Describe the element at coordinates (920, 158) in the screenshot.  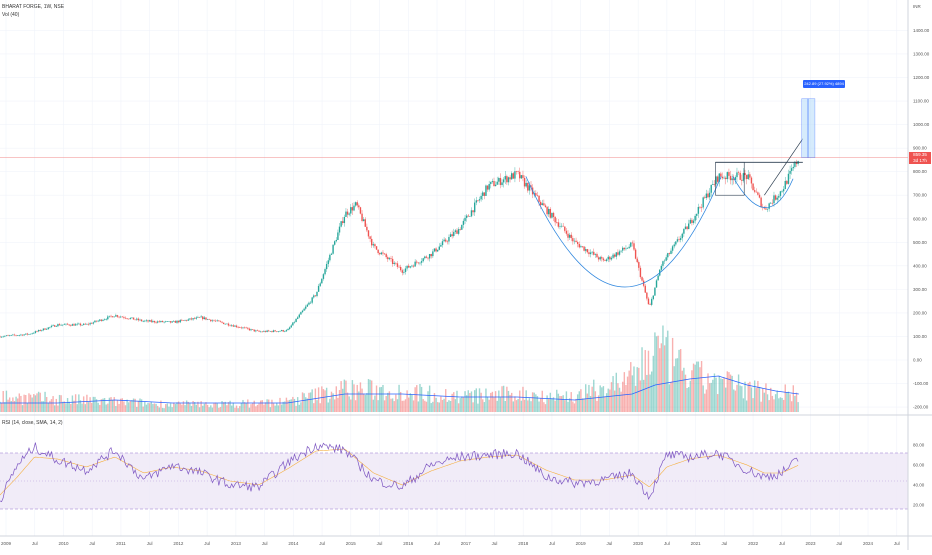
I see `last-price-badge: 859.35 3d 17h` at that location.